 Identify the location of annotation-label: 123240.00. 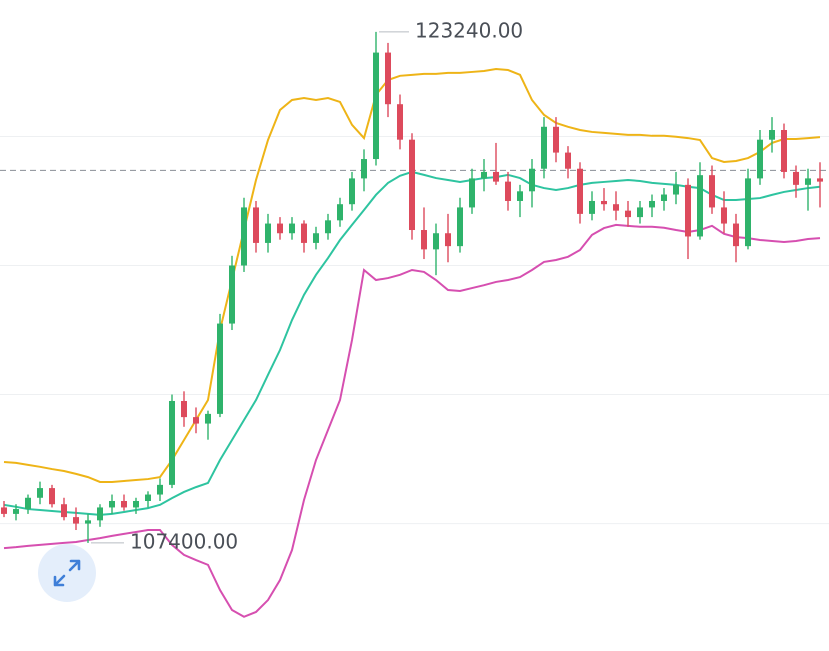
(469, 30).